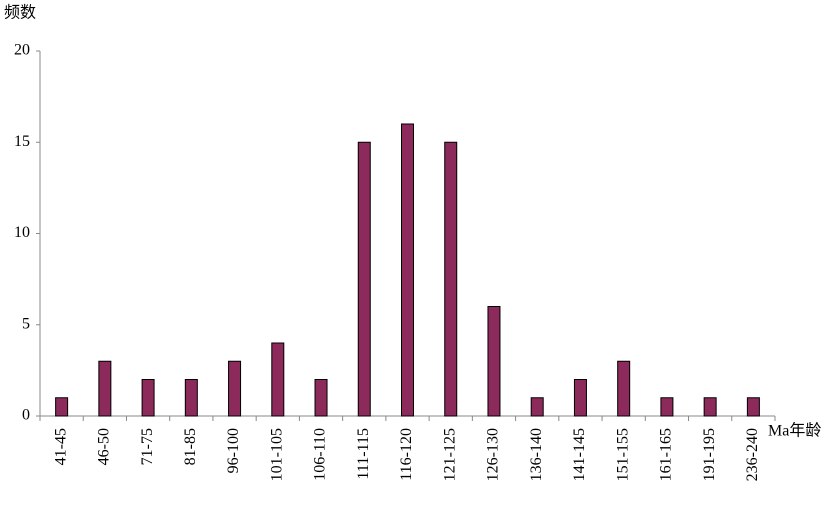 Image resolution: width=825 pixels, height=507 pixels. I want to click on x-tick-label: 81-85, so click(190, 446).